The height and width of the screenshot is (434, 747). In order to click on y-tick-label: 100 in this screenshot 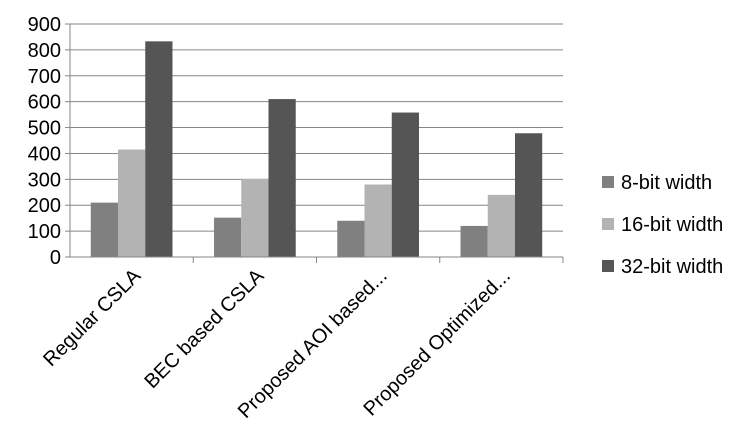, I will do `click(44, 232)`.